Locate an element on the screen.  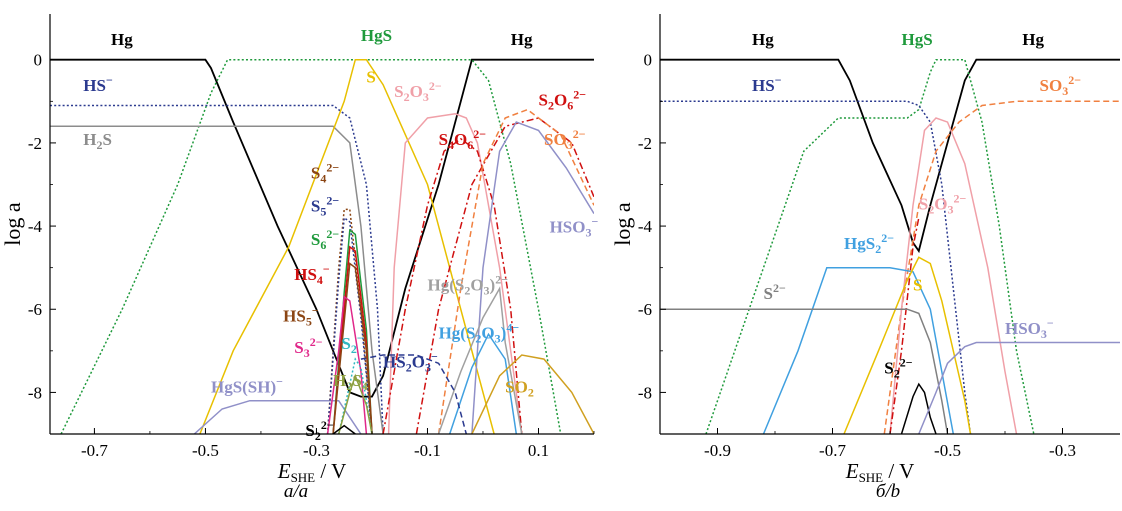
x-tick-label: -0.9 is located at coordinates (717, 450).